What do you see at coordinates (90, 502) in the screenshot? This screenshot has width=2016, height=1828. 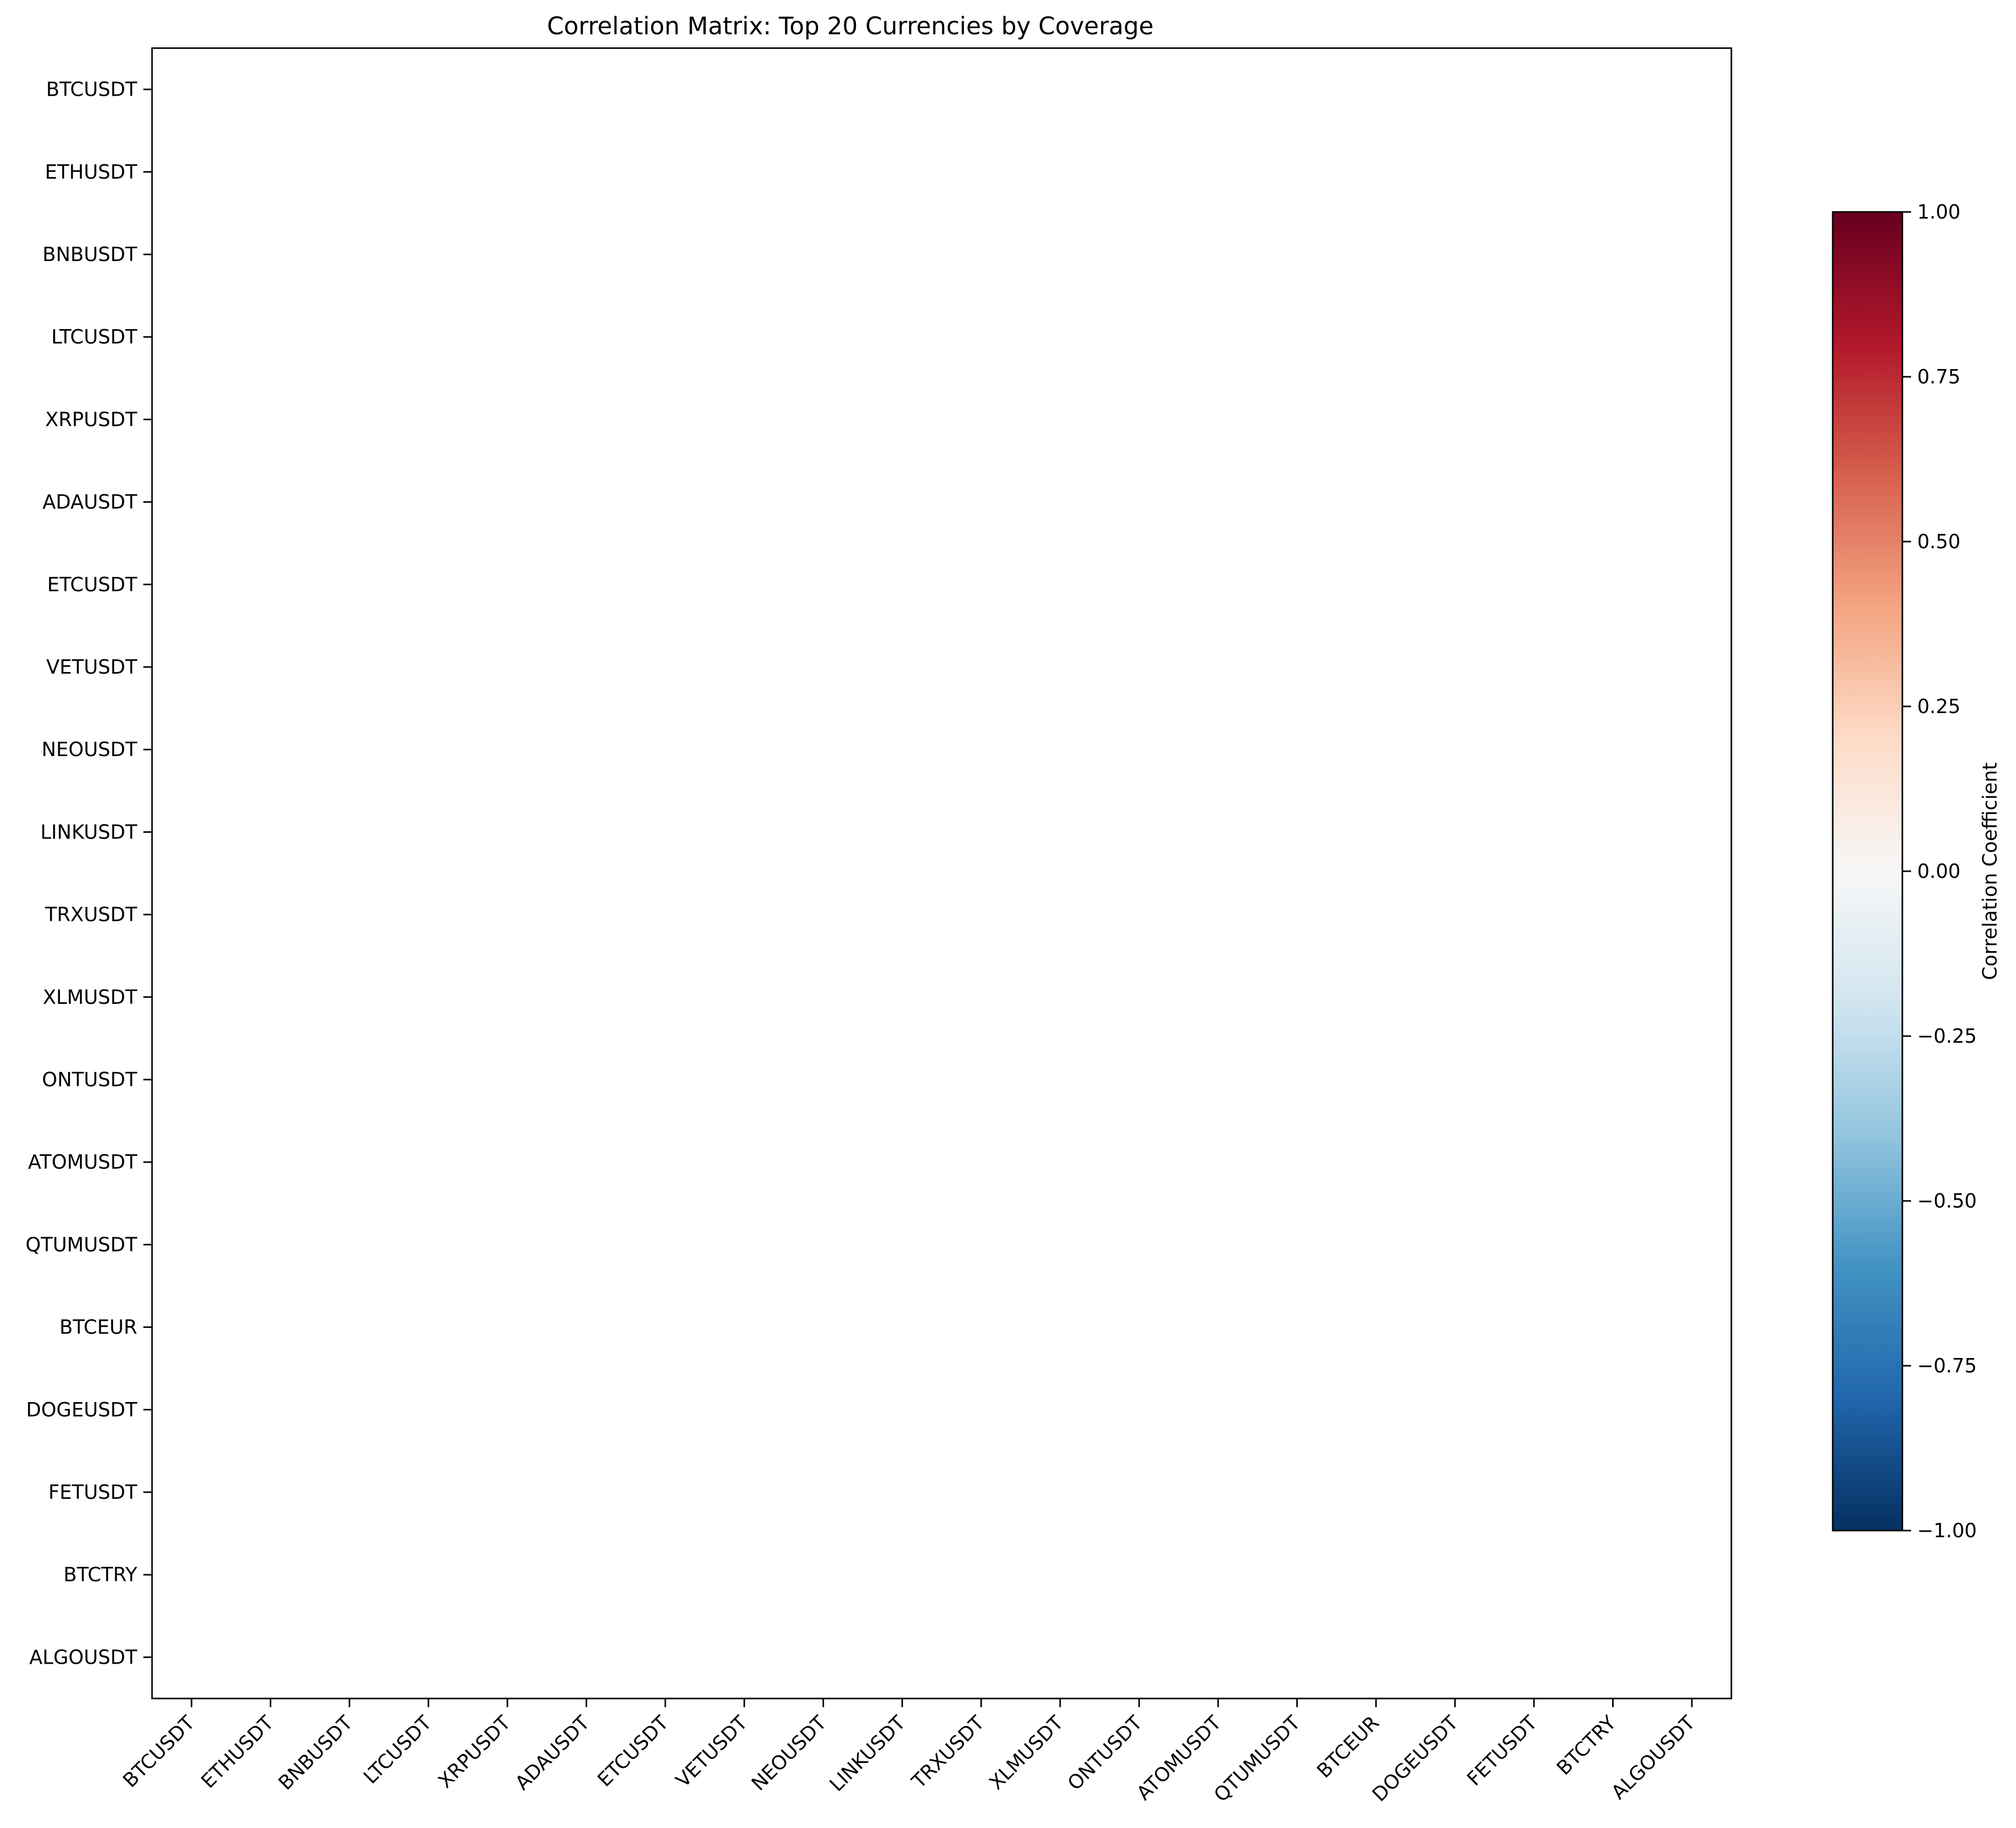 I see `y-tick-label: ADAUSDT` at bounding box center [90, 502].